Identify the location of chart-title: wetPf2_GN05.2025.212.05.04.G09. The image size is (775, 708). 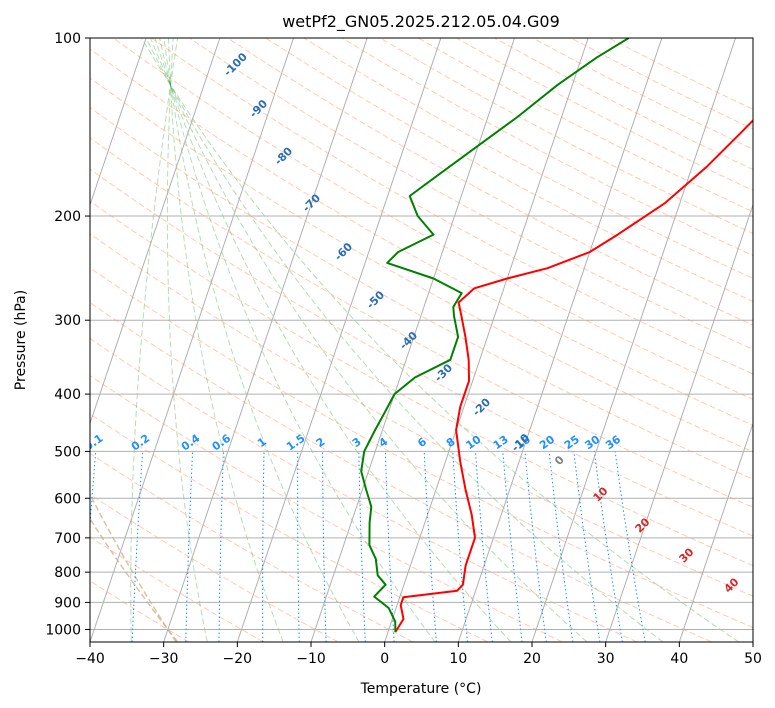
(421, 22).